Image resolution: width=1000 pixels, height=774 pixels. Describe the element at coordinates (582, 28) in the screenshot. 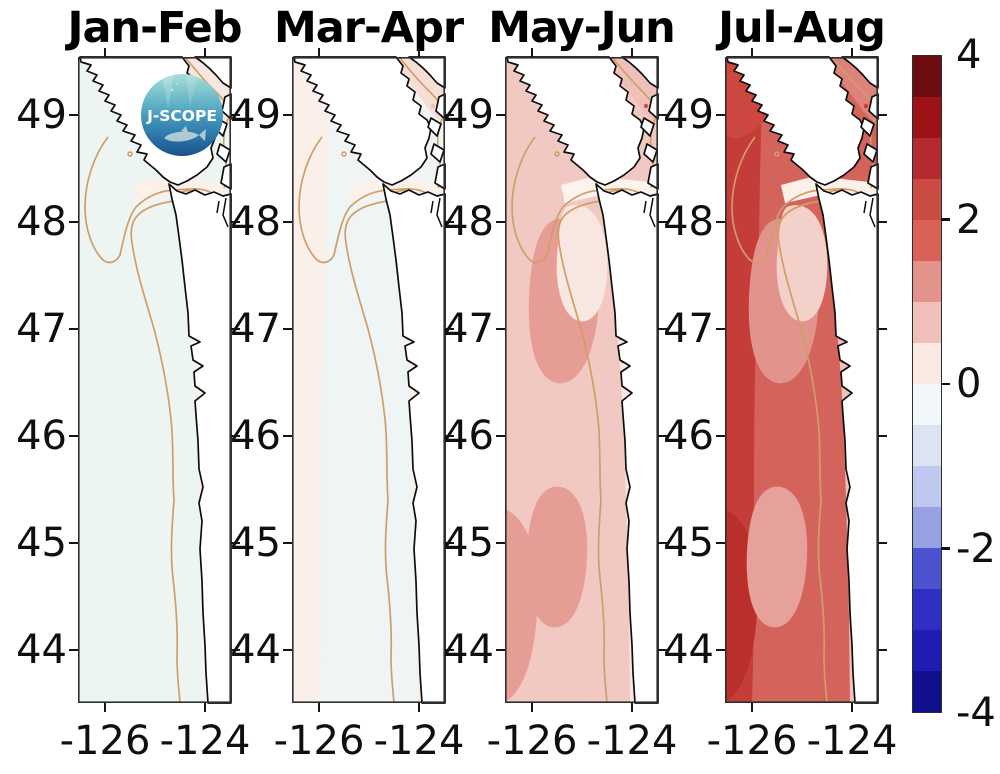

I see `panel-title-may-jun: May-Jun` at that location.